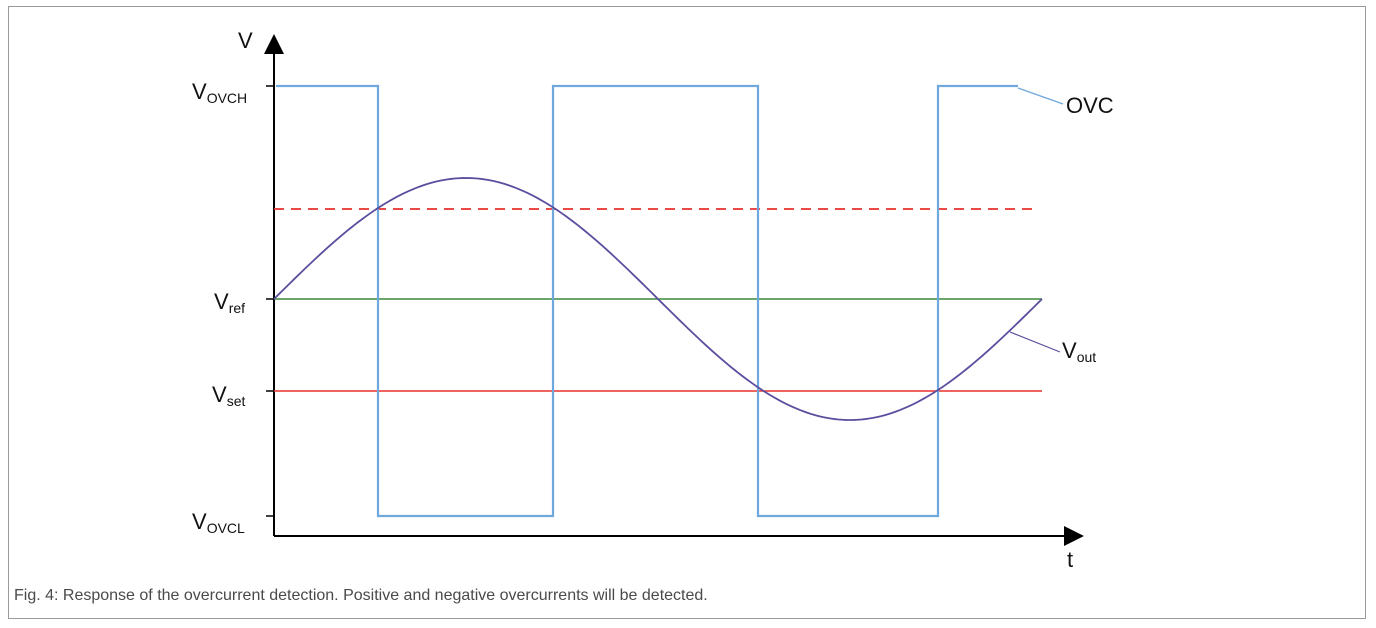  I want to click on level-label-ovcl: VOVCL, so click(218, 522).